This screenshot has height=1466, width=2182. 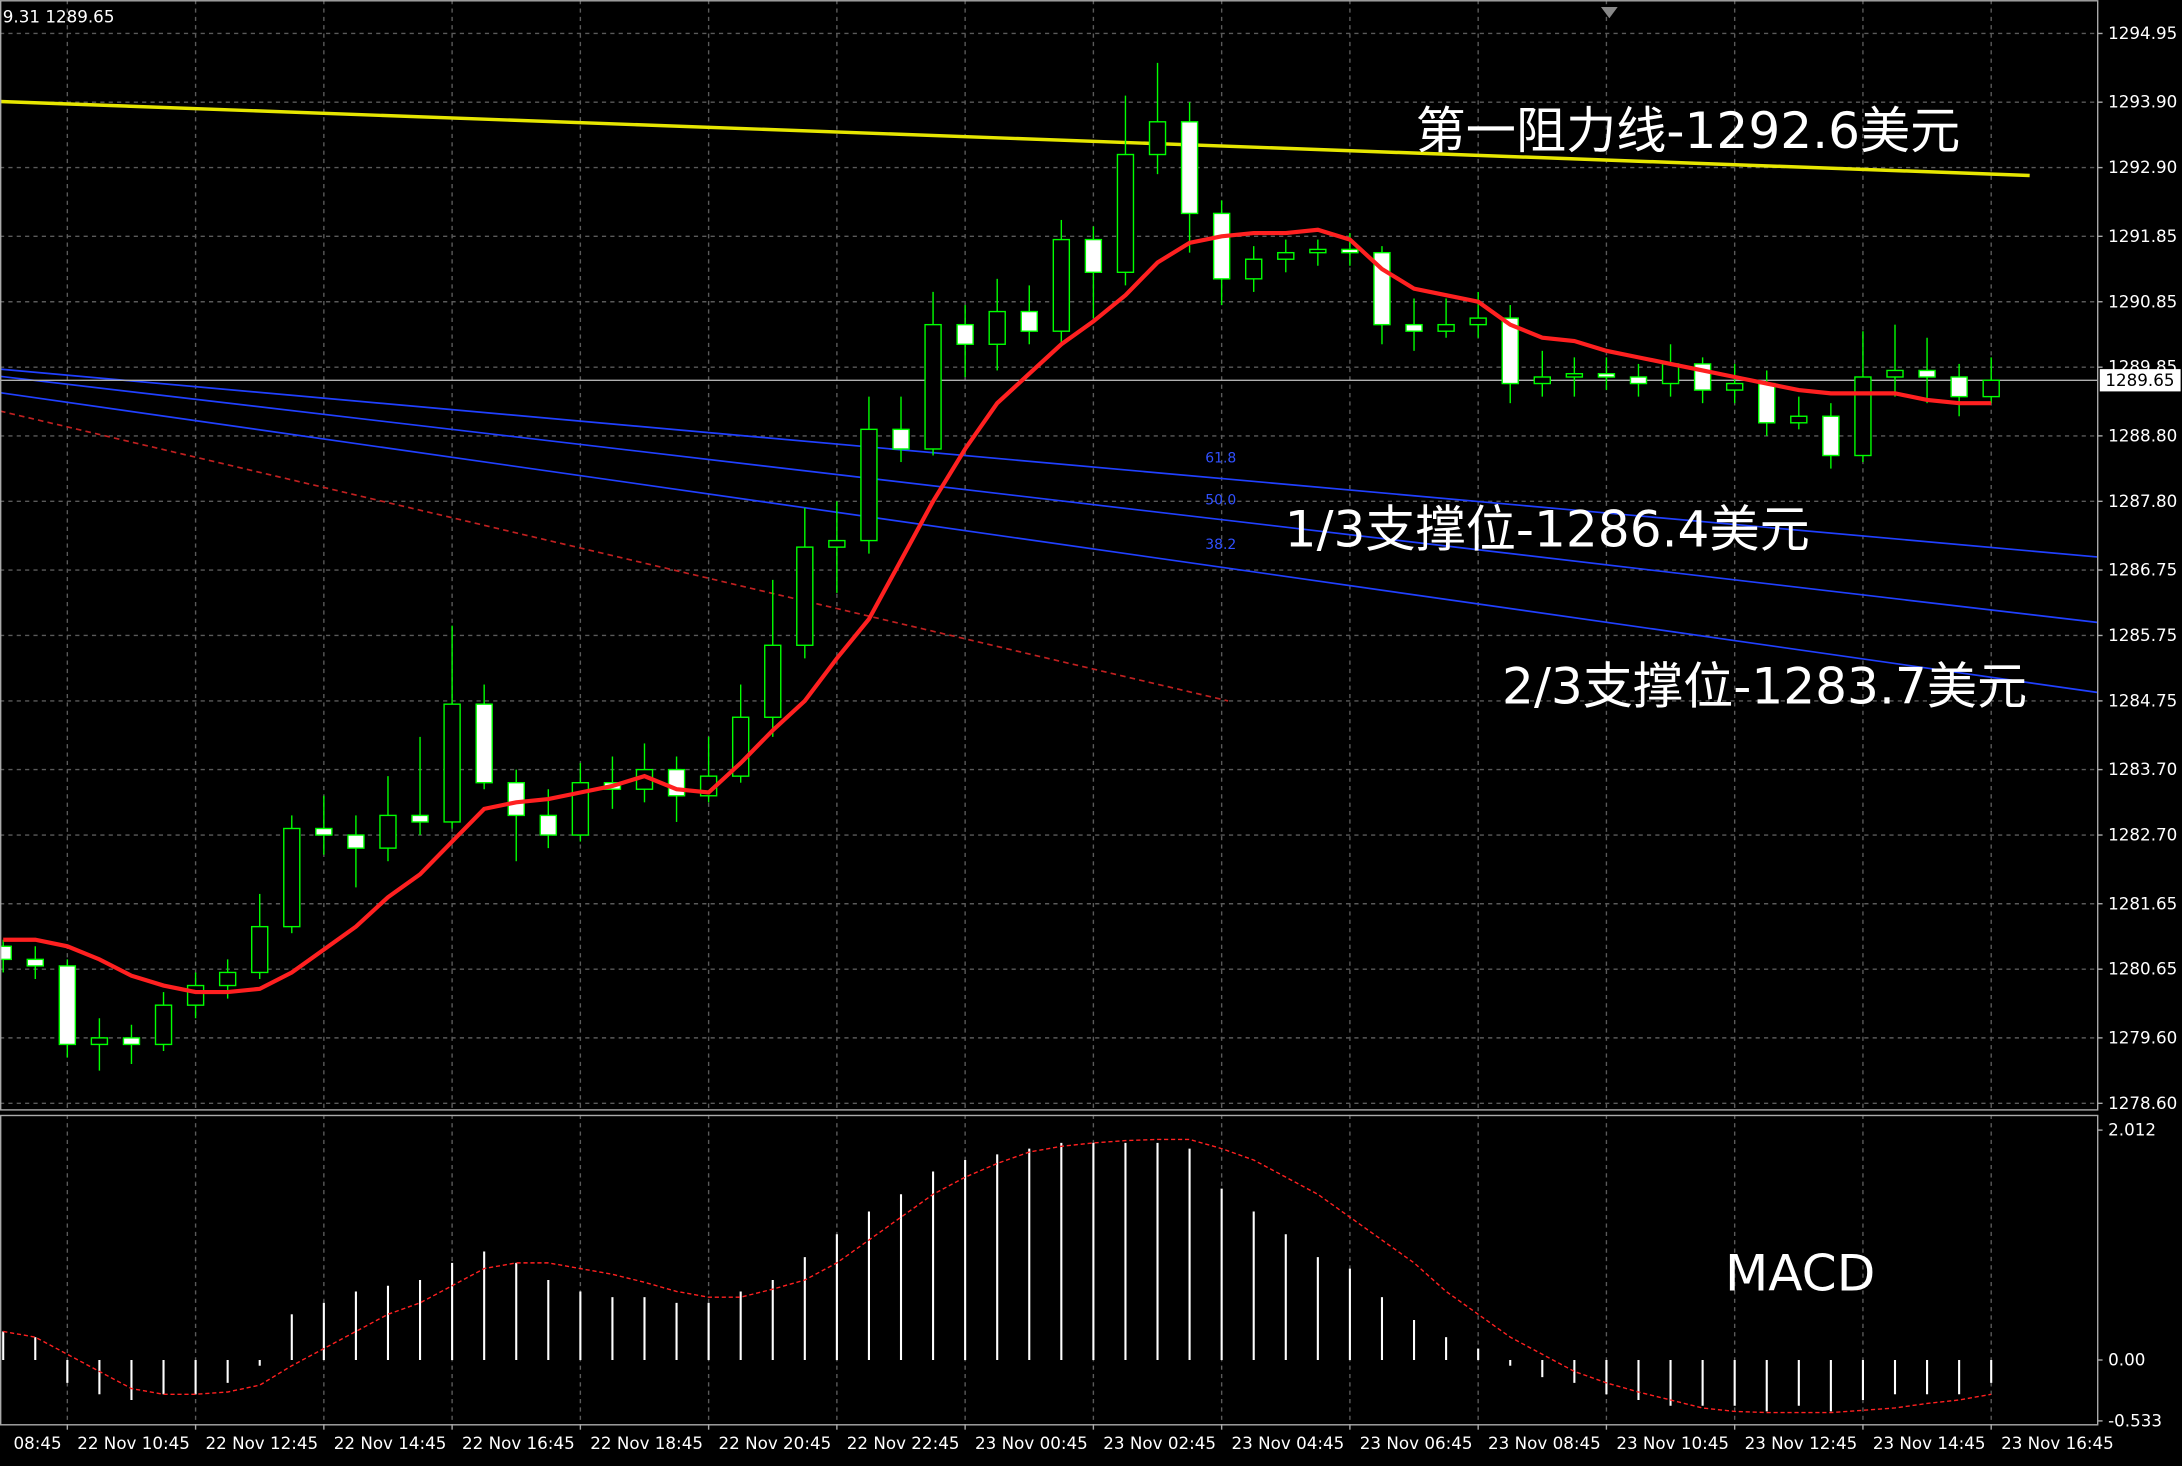 I want to click on y-tick-label: 1291.85, so click(x=2142, y=236).